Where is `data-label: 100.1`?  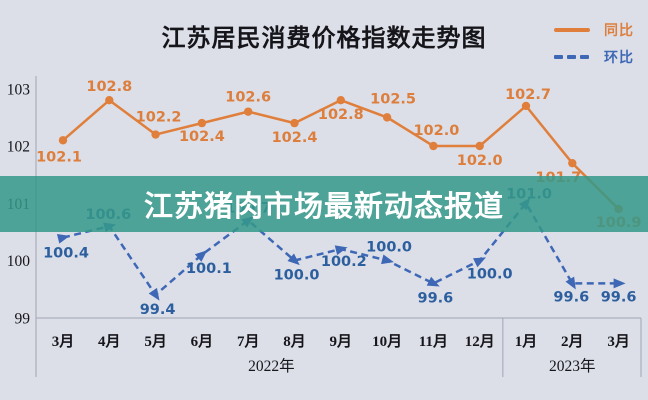 data-label: 100.1 is located at coordinates (209, 269).